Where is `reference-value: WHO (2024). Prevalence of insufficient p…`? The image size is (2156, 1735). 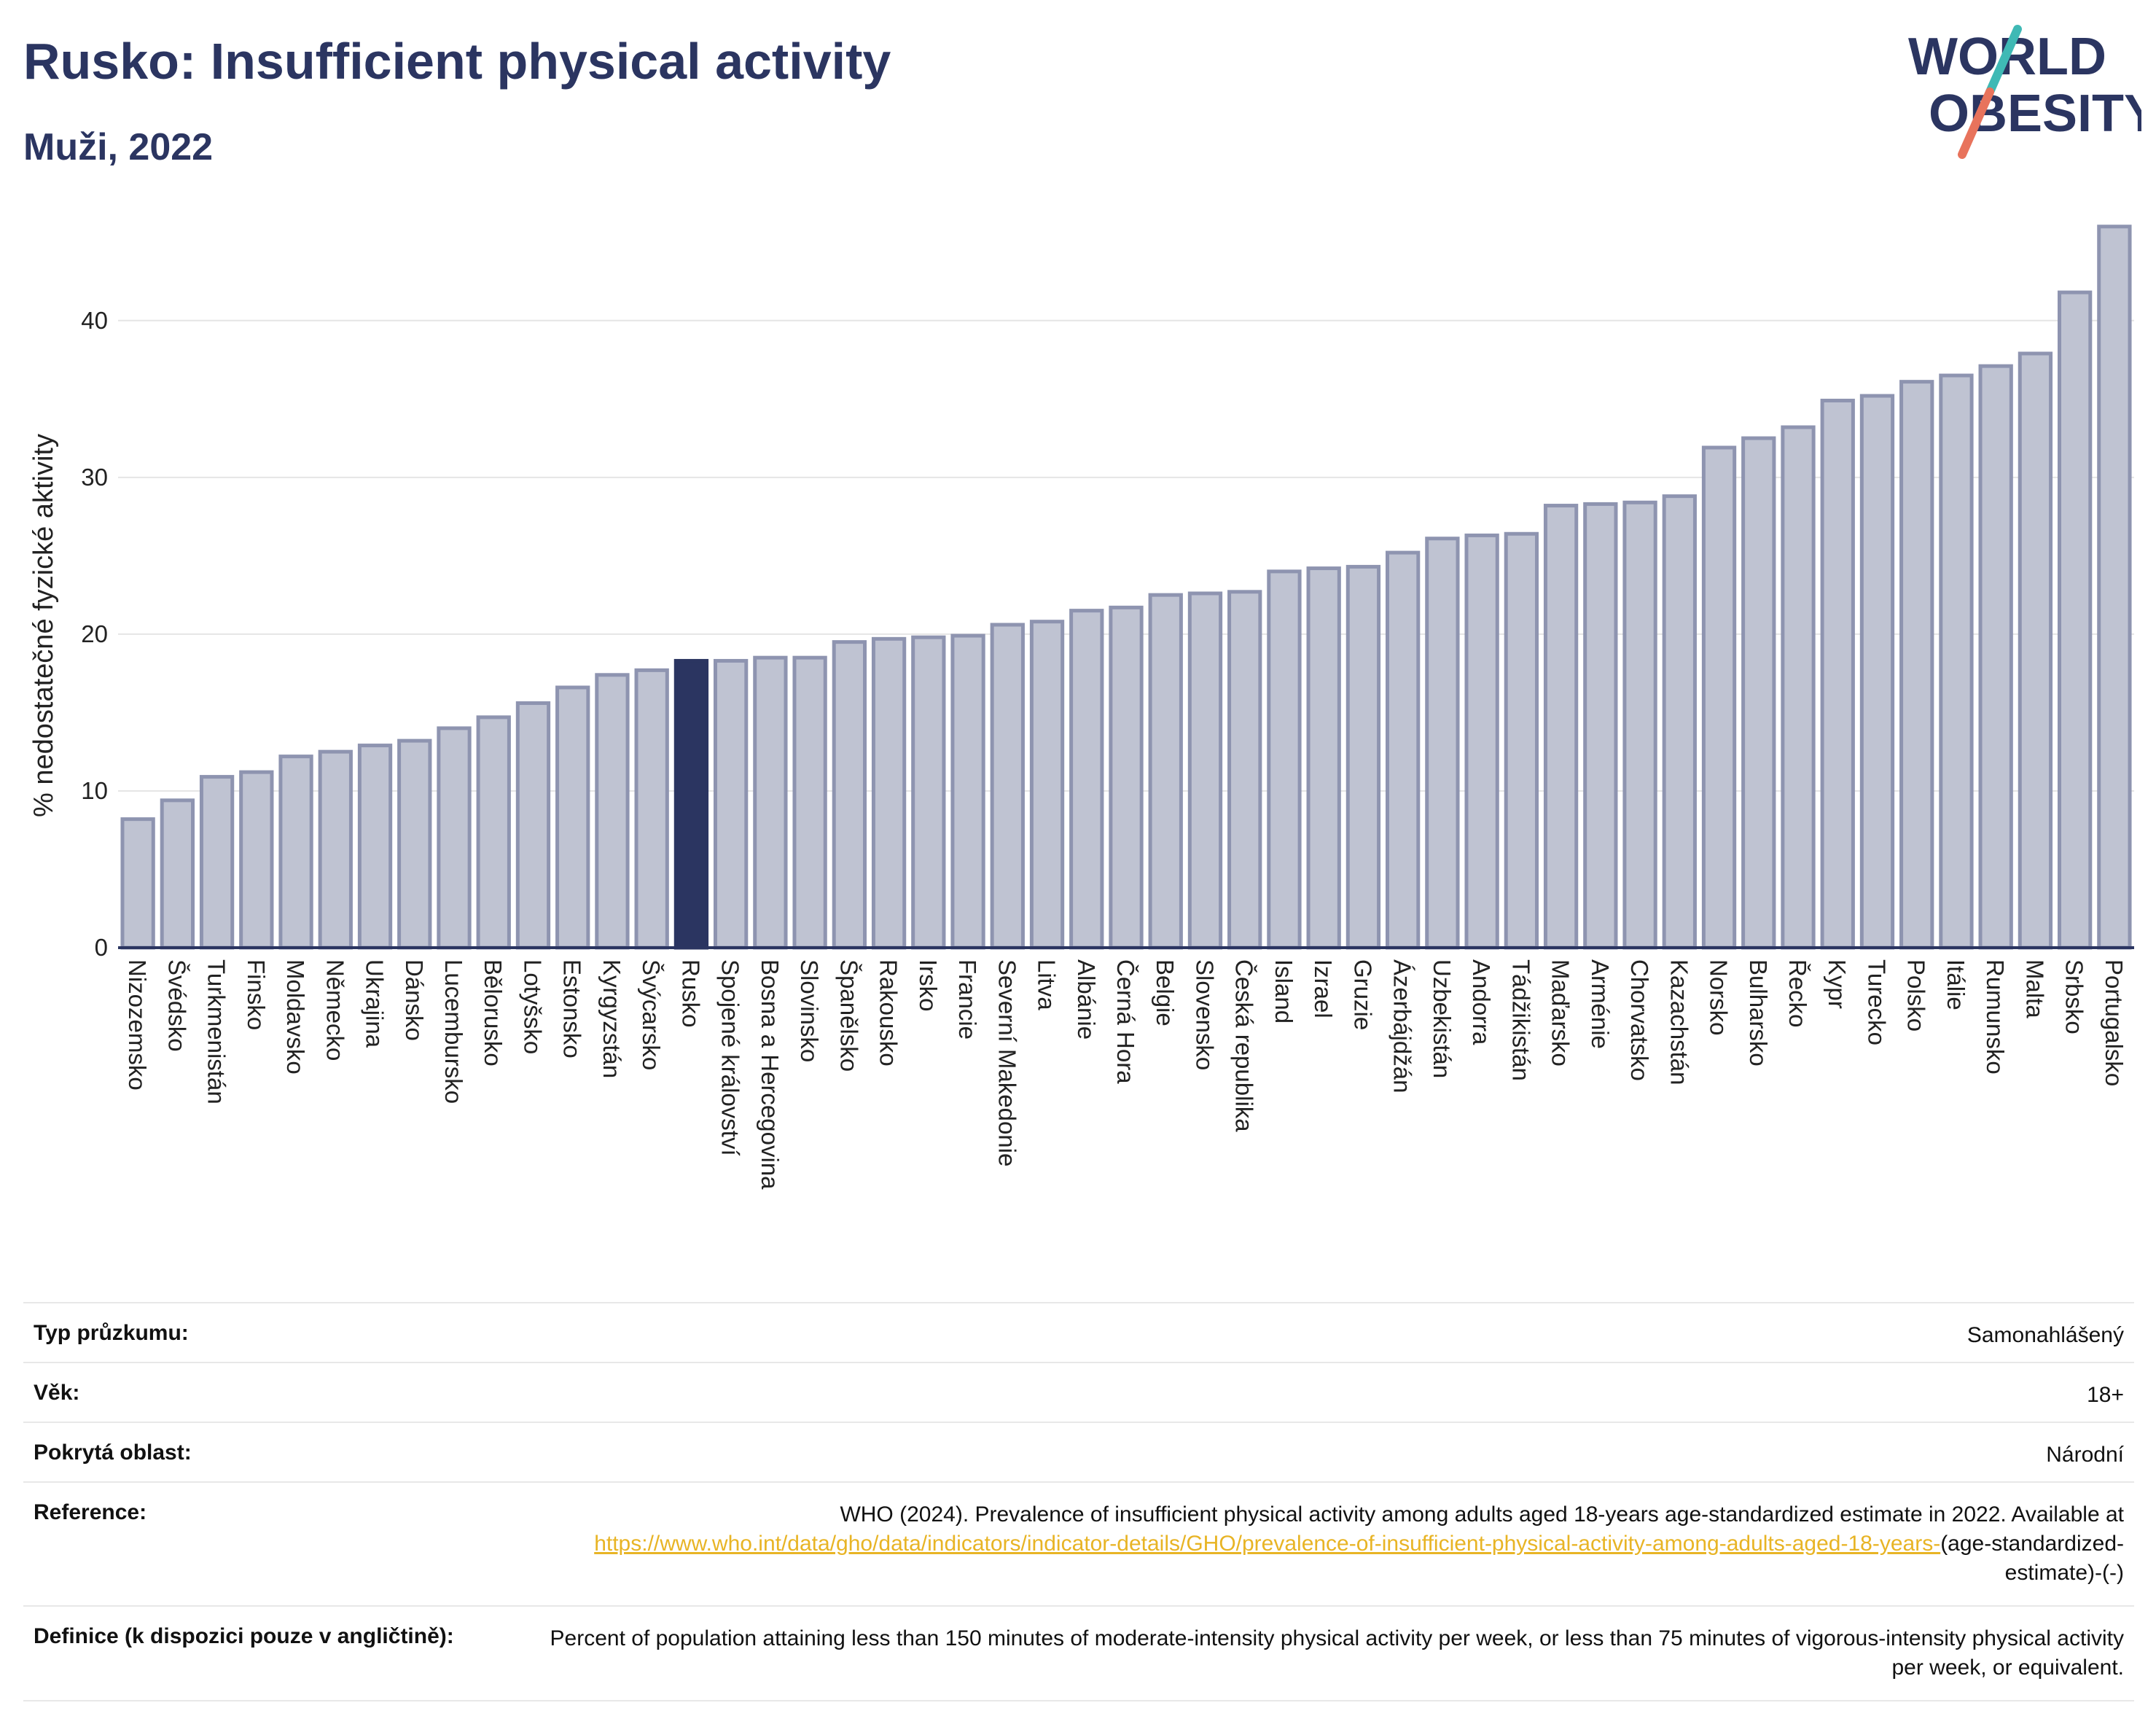 reference-value: WHO (2024). Prevalence of insufficient p… is located at coordinates (1337, 1544).